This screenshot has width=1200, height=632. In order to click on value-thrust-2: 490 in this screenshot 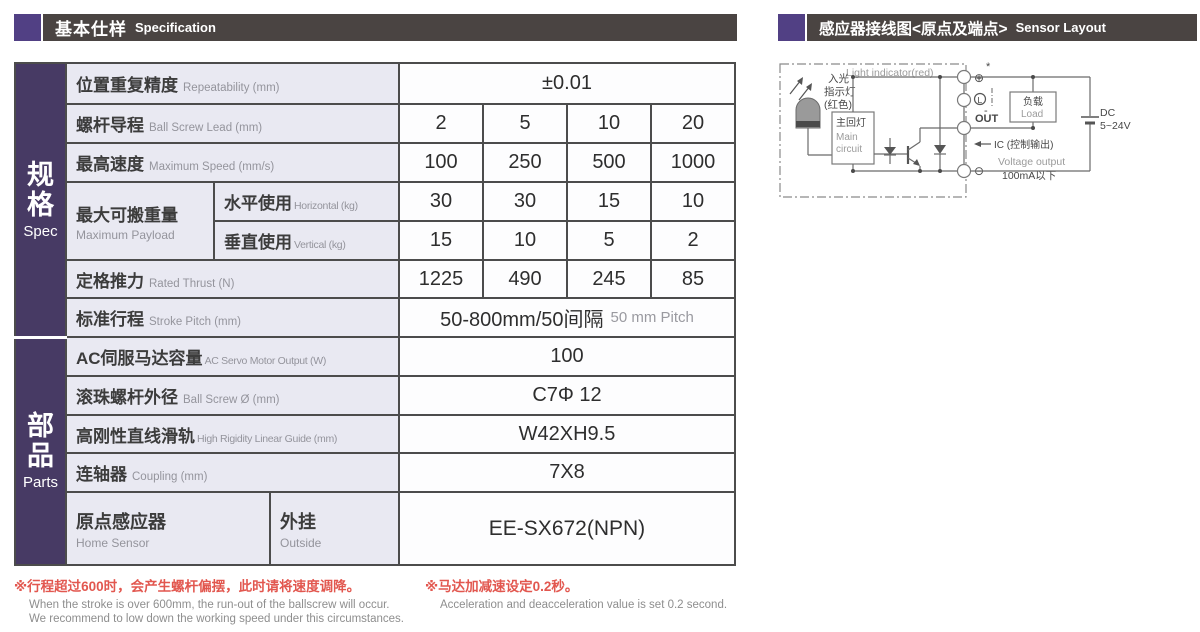, I will do `click(525, 279)`.